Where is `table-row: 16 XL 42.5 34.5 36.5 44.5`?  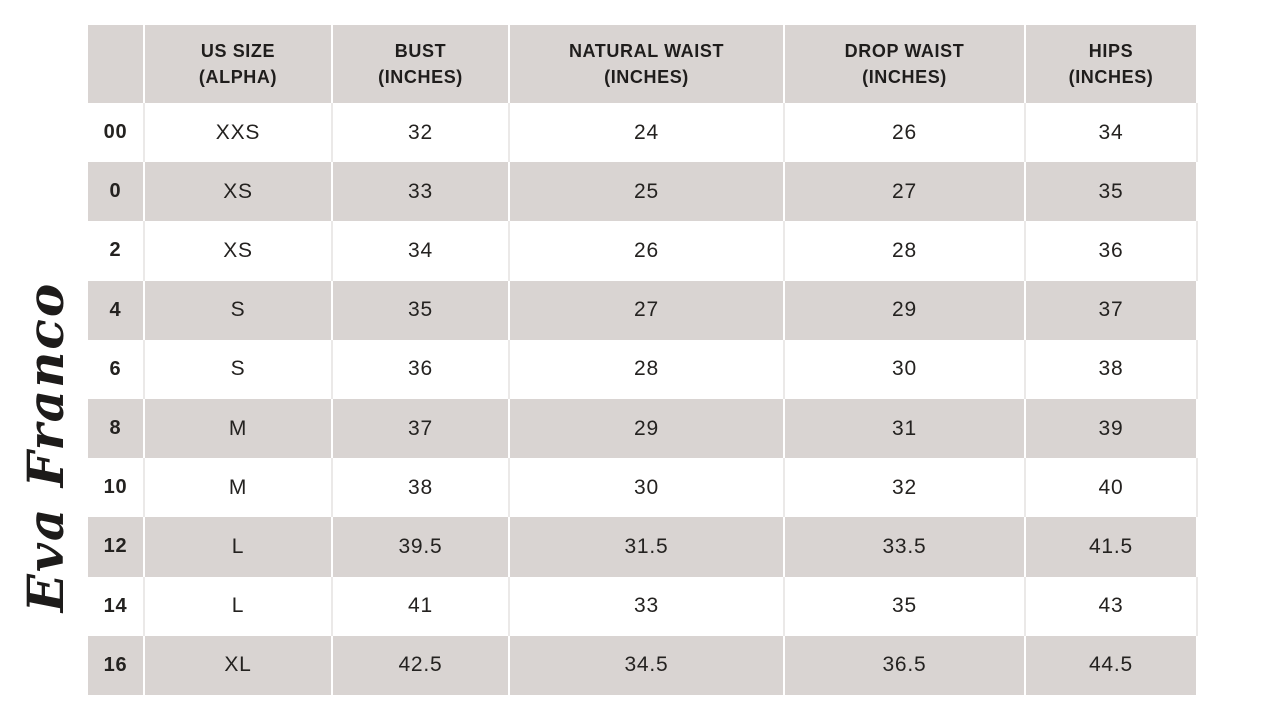
table-row: 16 XL 42.5 34.5 36.5 44.5 is located at coordinates (643, 665).